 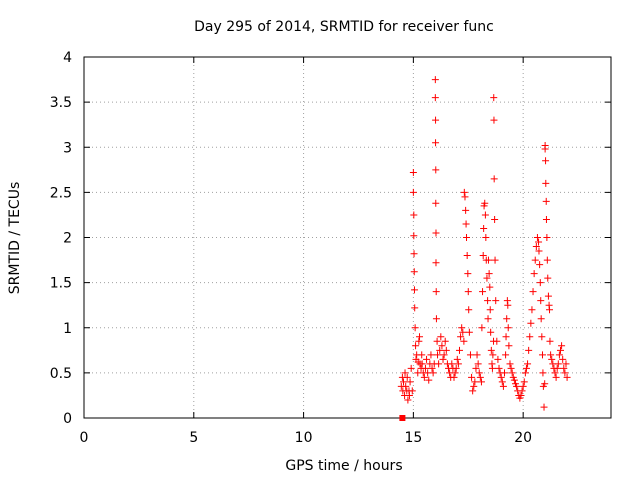 What do you see at coordinates (61, 103) in the screenshot?
I see `y-tick-label: 3.5` at bounding box center [61, 103].